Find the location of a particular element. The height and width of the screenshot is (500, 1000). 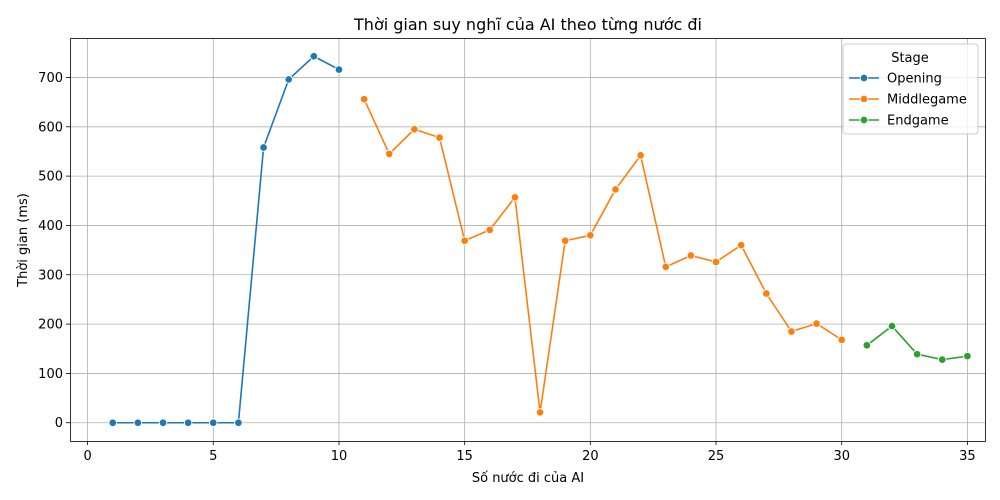

x-tick-label: 0 is located at coordinates (87, 456).